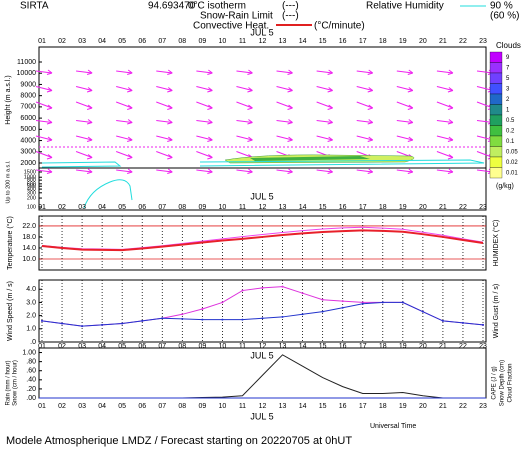 The height and width of the screenshot is (450, 528). Describe the element at coordinates (31, 389) in the screenshot. I see `y-tick-label: .20` at that location.